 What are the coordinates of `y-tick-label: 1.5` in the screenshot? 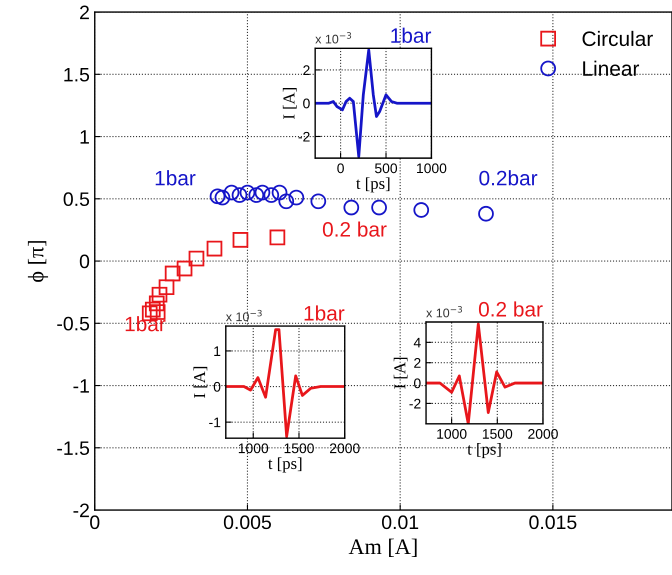 It's located at (77, 75).